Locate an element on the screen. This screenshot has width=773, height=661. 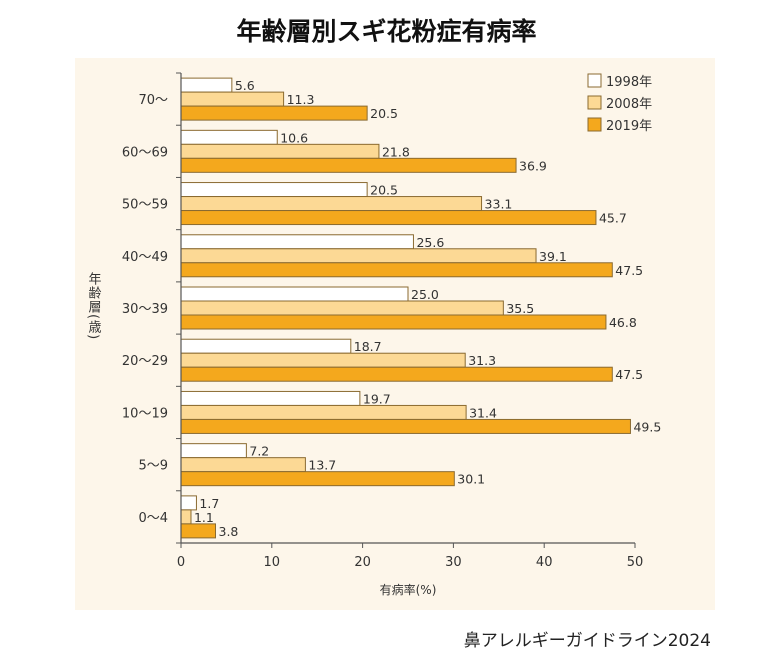
legend-swatch-1998年 is located at coordinates (594, 80).